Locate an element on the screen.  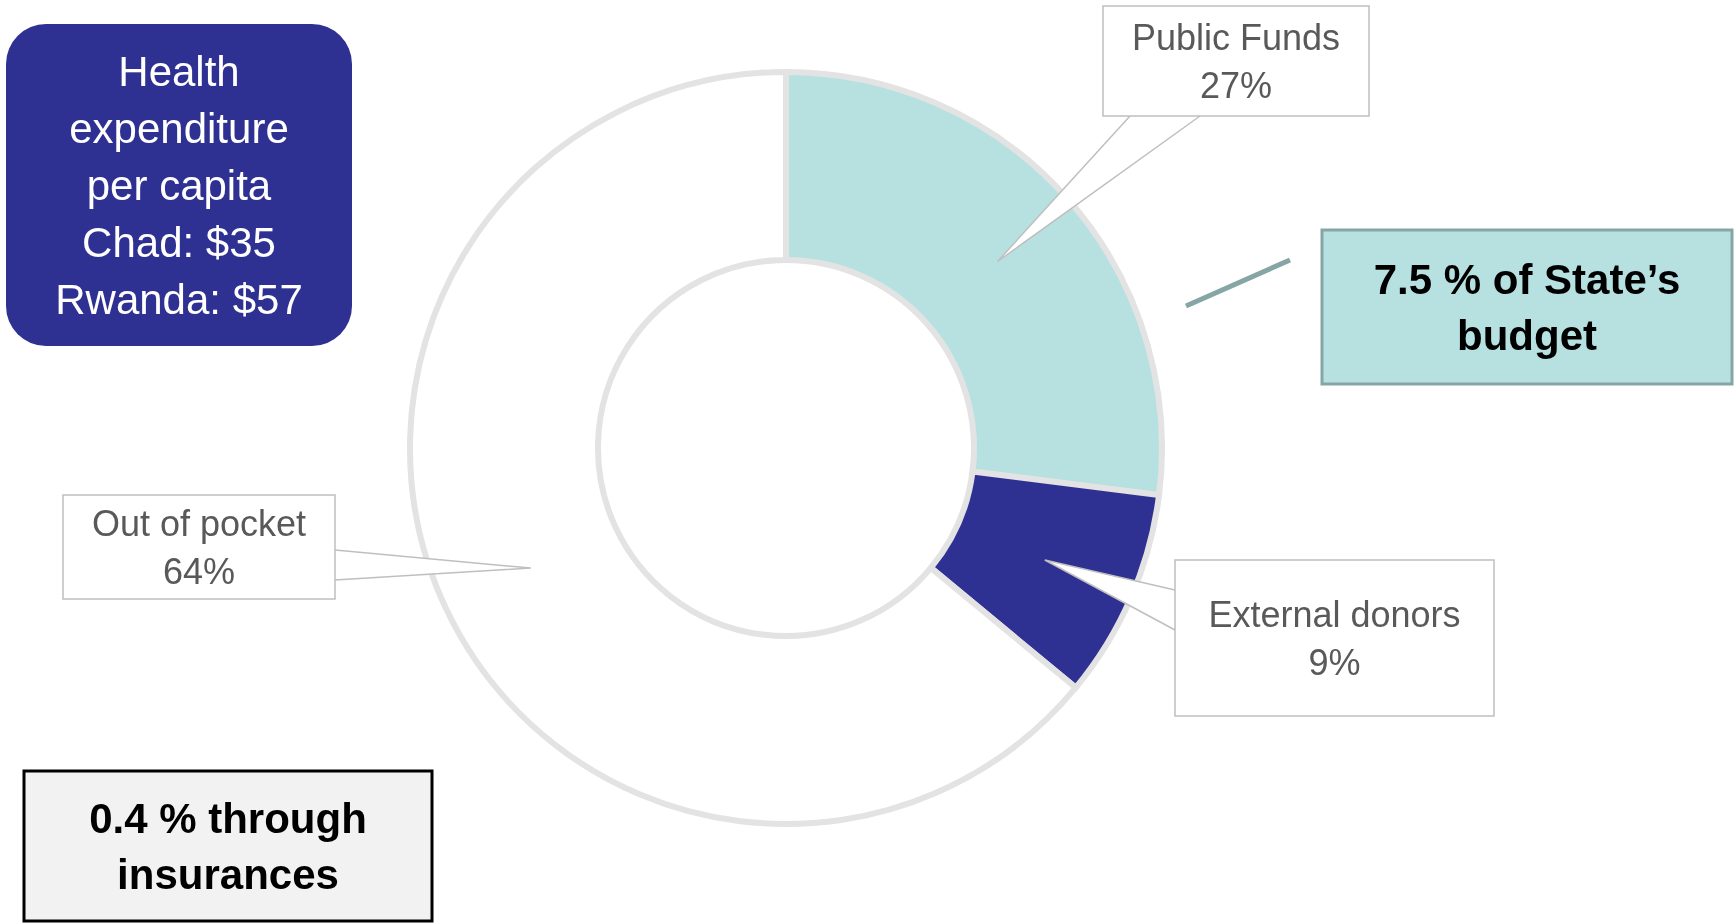
text: 0.4 % through insurances is located at coordinates (228, 846).